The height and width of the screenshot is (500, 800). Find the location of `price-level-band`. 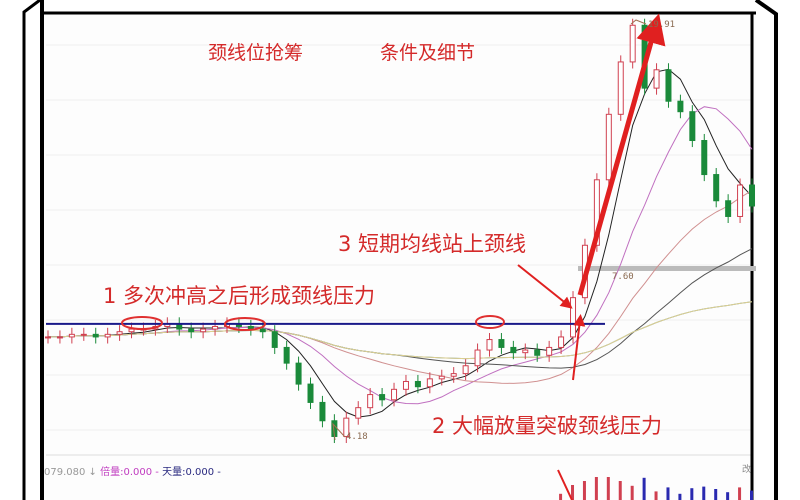

price-level-band is located at coordinates (667, 268).